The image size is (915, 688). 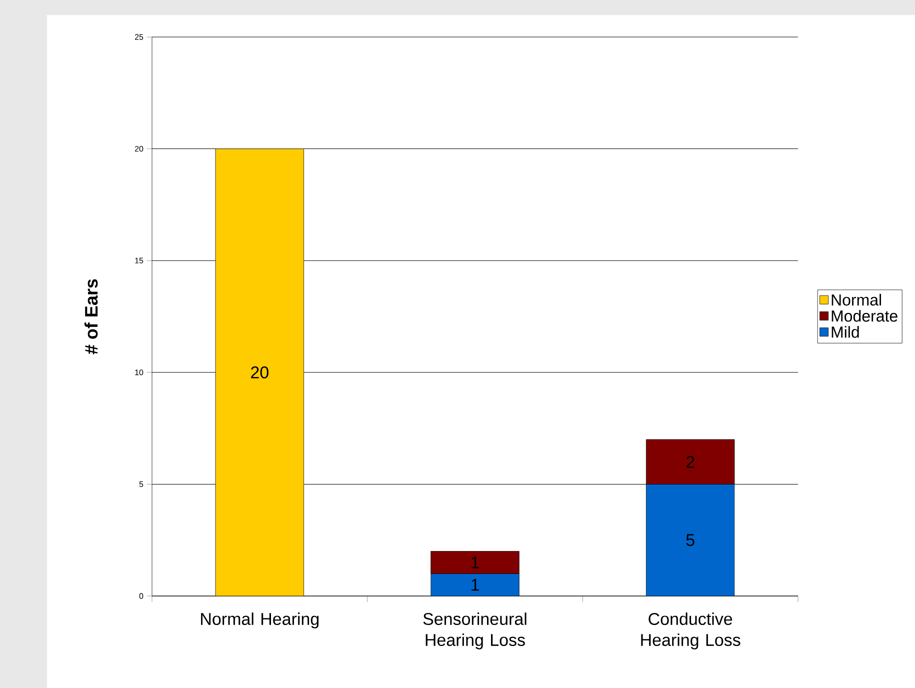 I want to click on y-tick-label: 20, so click(x=139, y=149).